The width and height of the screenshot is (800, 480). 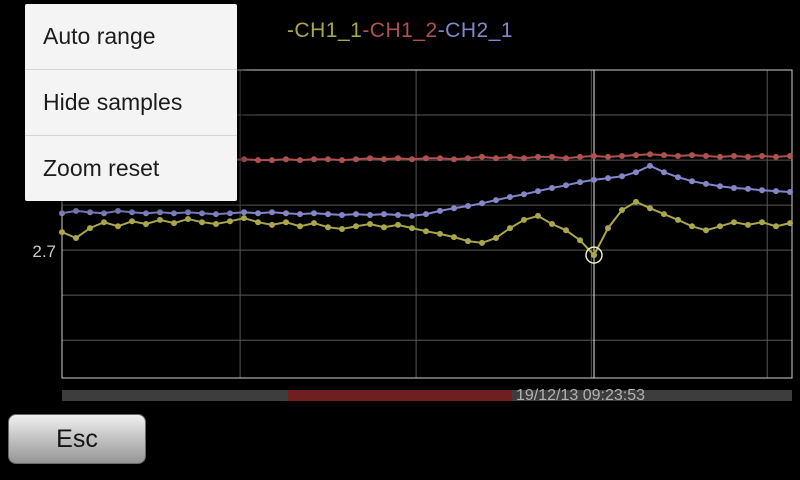 I want to click on menu-item-label: Auto range, so click(x=99, y=36).